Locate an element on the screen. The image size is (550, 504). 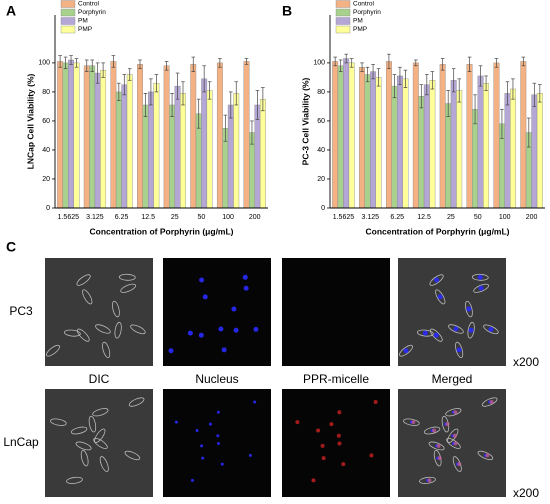
legend-label: PMP is located at coordinates (85, 29).